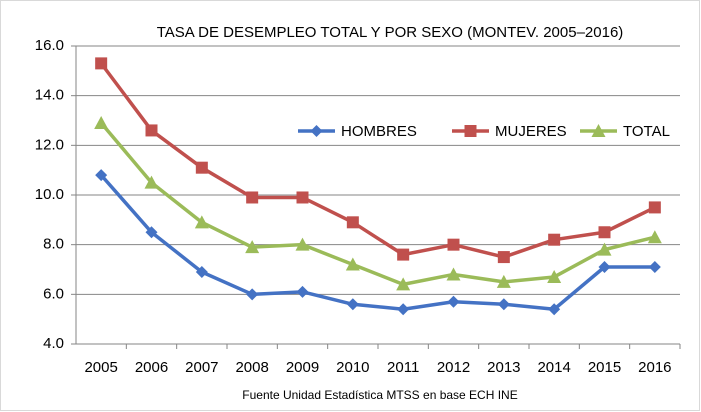  What do you see at coordinates (604, 367) in the screenshot?
I see `x-tick-label: 2015` at bounding box center [604, 367].